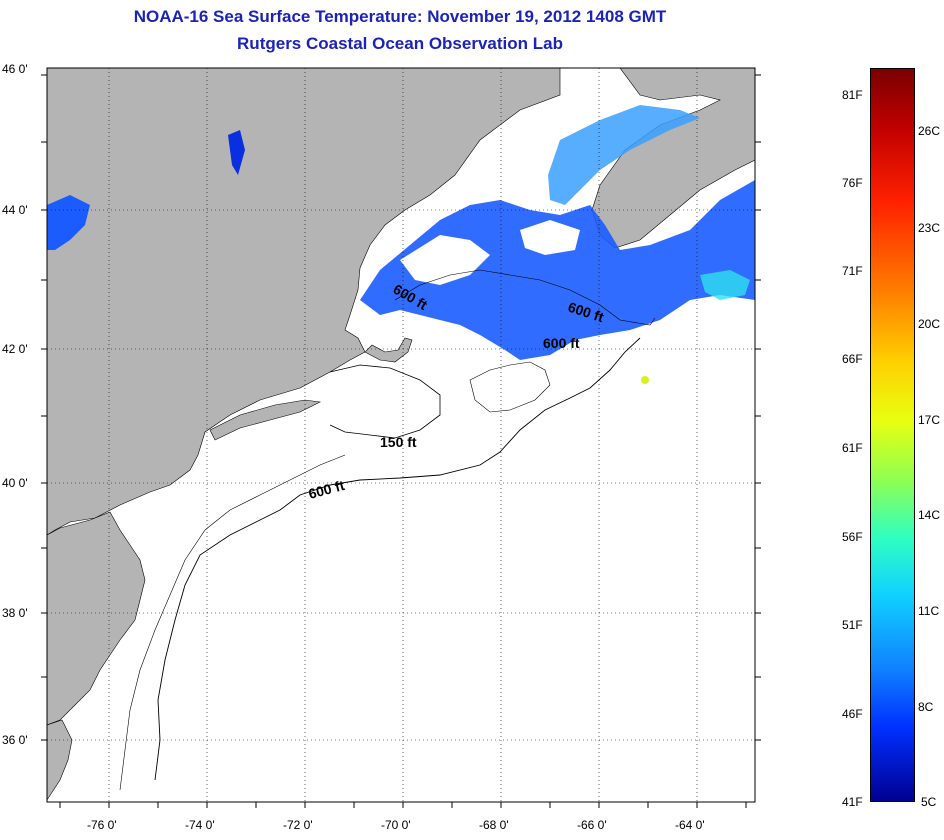 The image size is (944, 840). I want to click on sst-patch-gulf-of-maine, so click(557, 270).